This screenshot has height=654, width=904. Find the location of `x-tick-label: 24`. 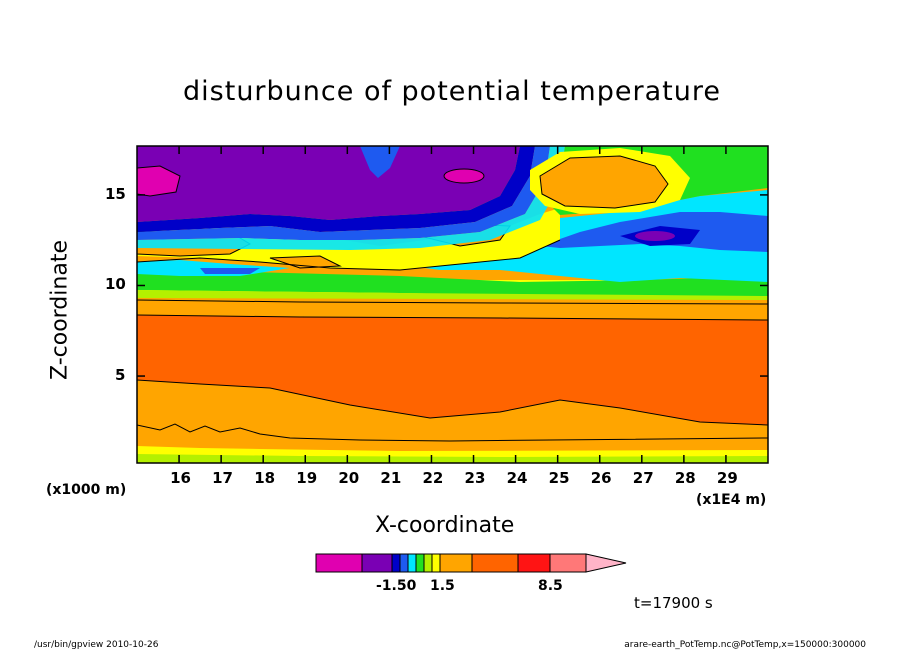

x-tick-label: 24 is located at coordinates (517, 478).